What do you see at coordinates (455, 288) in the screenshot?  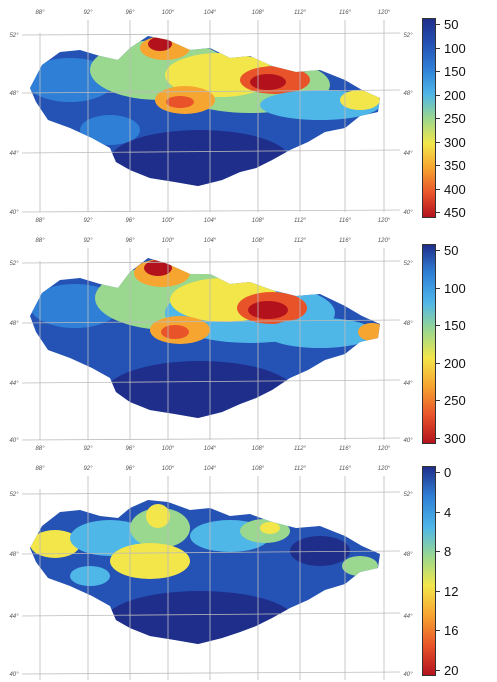 I see `legend-label: 100` at bounding box center [455, 288].